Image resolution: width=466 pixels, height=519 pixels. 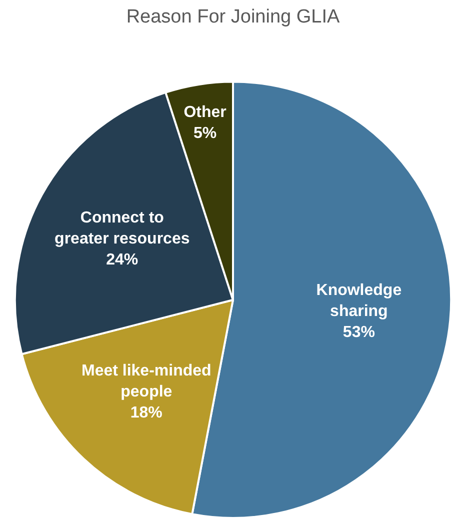 I want to click on slice-label: Meet like-minded people, so click(x=147, y=381).